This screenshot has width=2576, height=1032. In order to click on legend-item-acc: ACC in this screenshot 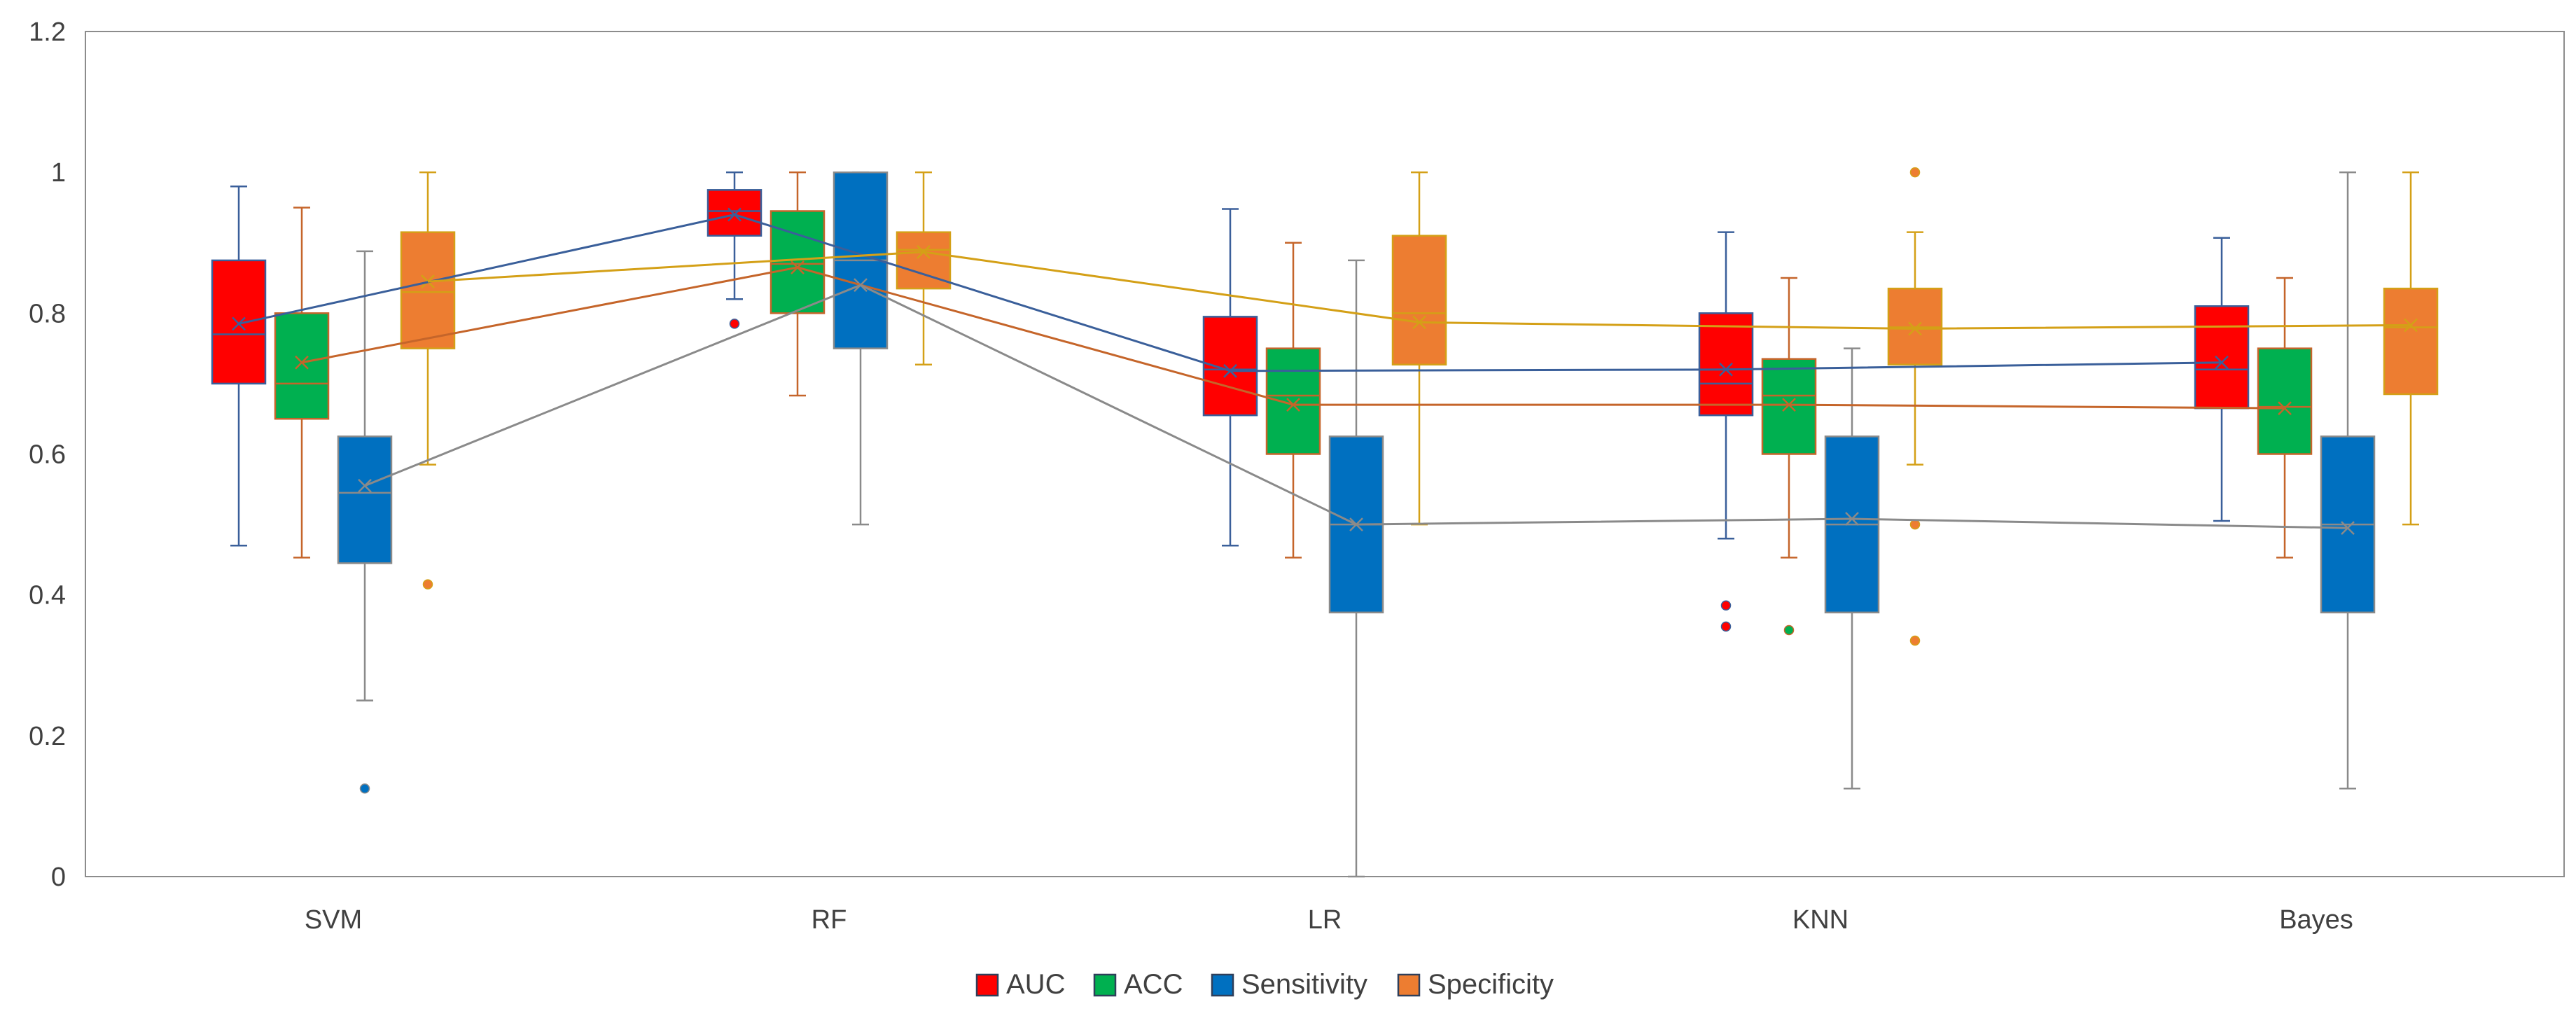, I will do `click(1138, 984)`.